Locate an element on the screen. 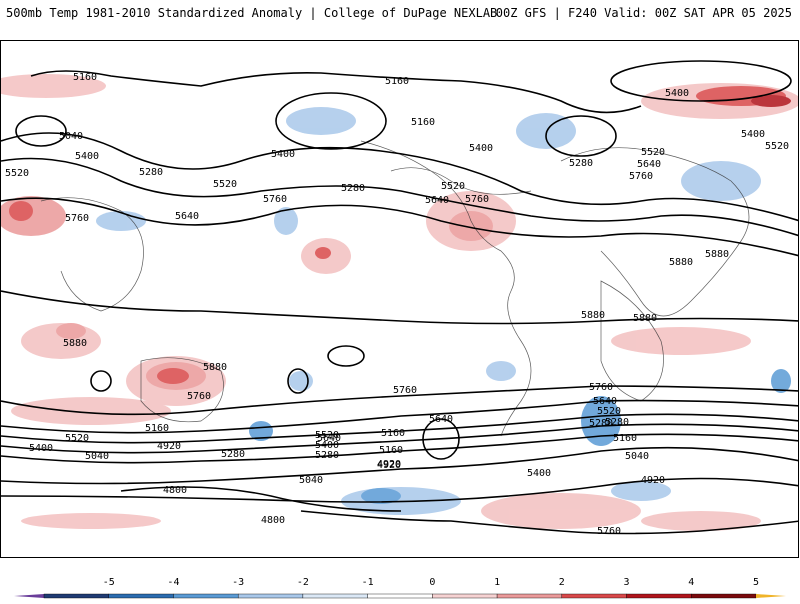 The width and height of the screenshot is (800, 604). colorbar-tick-label: -1 is located at coordinates (368, 582).